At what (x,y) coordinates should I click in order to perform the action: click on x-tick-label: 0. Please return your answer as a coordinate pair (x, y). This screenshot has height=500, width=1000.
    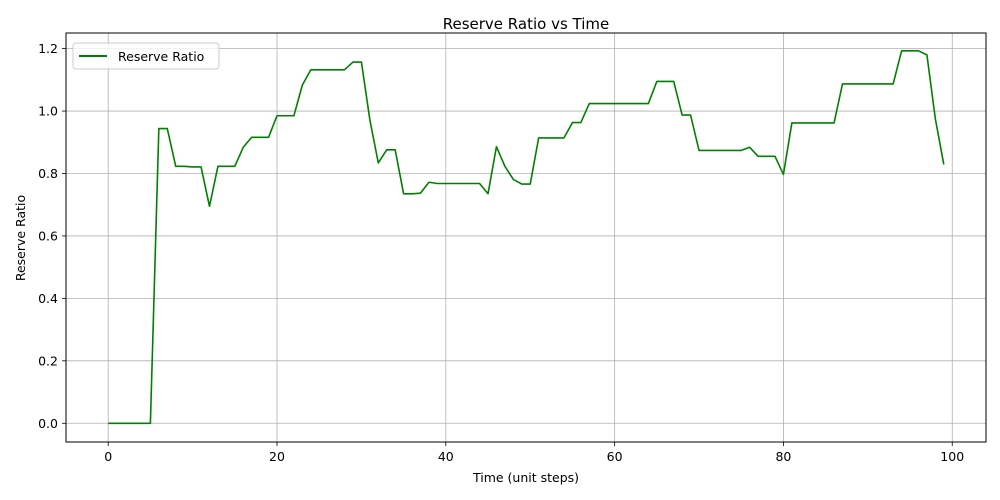
    Looking at the image, I should click on (108, 456).